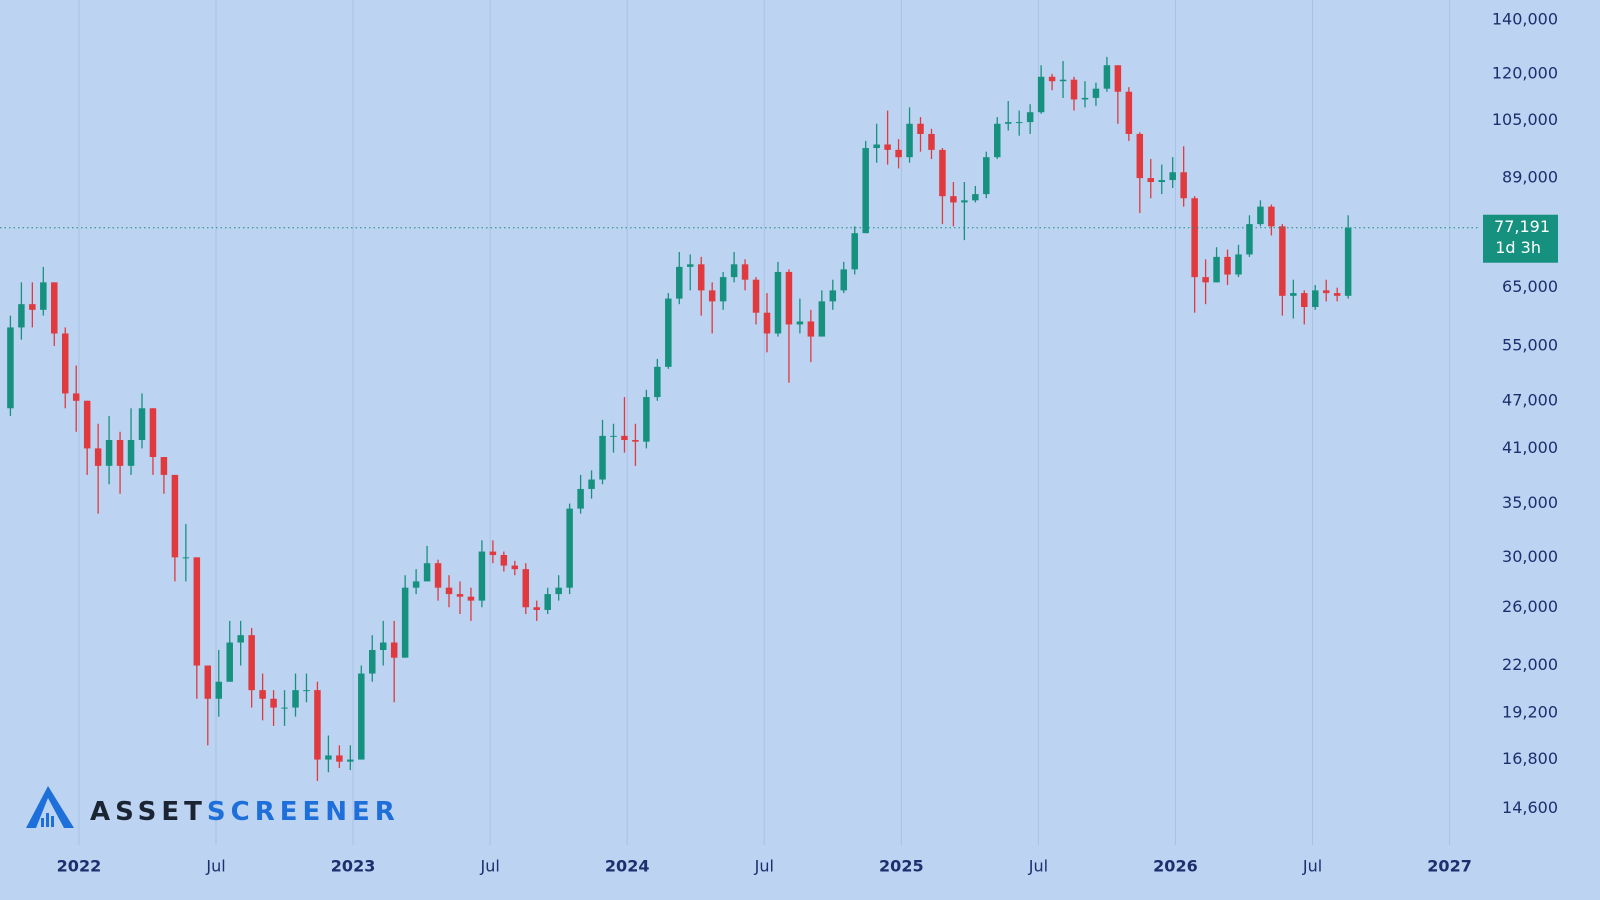 The width and height of the screenshot is (1600, 900). Describe the element at coordinates (1518, 247) in the screenshot. I see `countdown-label: 1d 3h` at that location.